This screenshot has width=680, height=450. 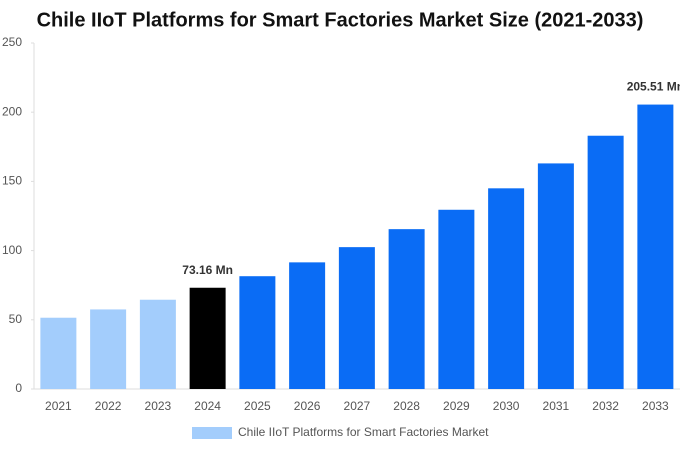 I want to click on x-tick-label: 2028, so click(x=406, y=406).